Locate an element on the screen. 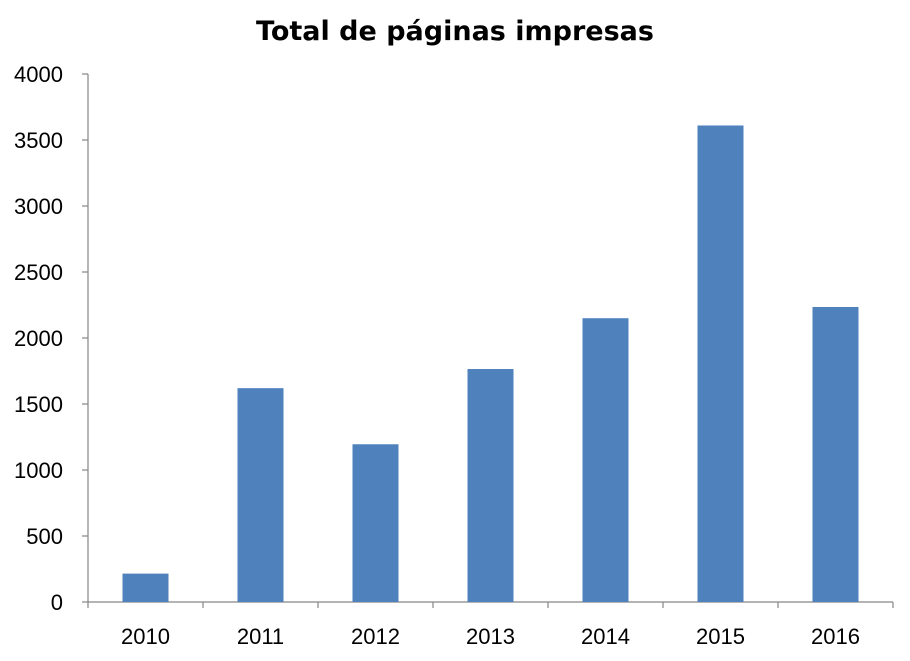 This screenshot has width=910, height=661. bar-2015 is located at coordinates (720, 363).